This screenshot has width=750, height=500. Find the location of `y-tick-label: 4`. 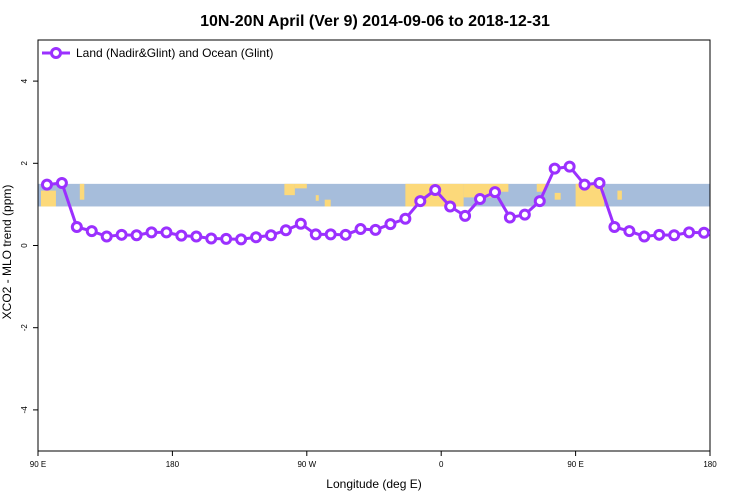

y-tick-label: 4 is located at coordinates (24, 80).